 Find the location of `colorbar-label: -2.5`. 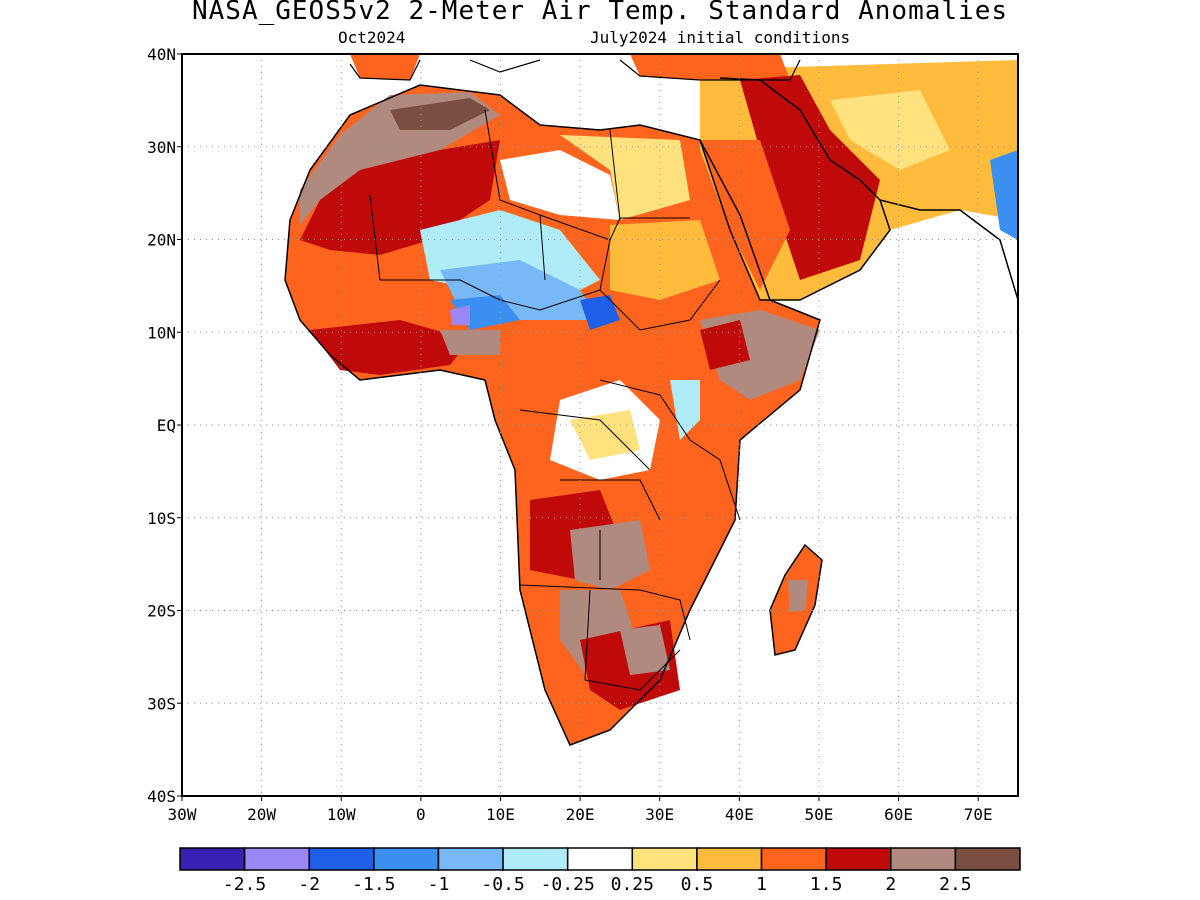

colorbar-label: -2.5 is located at coordinates (244, 884).